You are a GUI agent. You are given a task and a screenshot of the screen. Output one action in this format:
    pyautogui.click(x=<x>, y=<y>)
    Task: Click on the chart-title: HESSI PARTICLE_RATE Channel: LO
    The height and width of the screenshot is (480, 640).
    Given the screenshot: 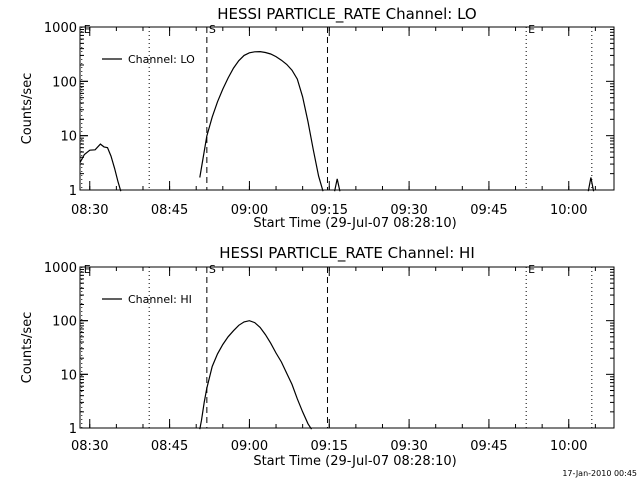 What is the action you would take?
    pyautogui.click(x=346, y=14)
    